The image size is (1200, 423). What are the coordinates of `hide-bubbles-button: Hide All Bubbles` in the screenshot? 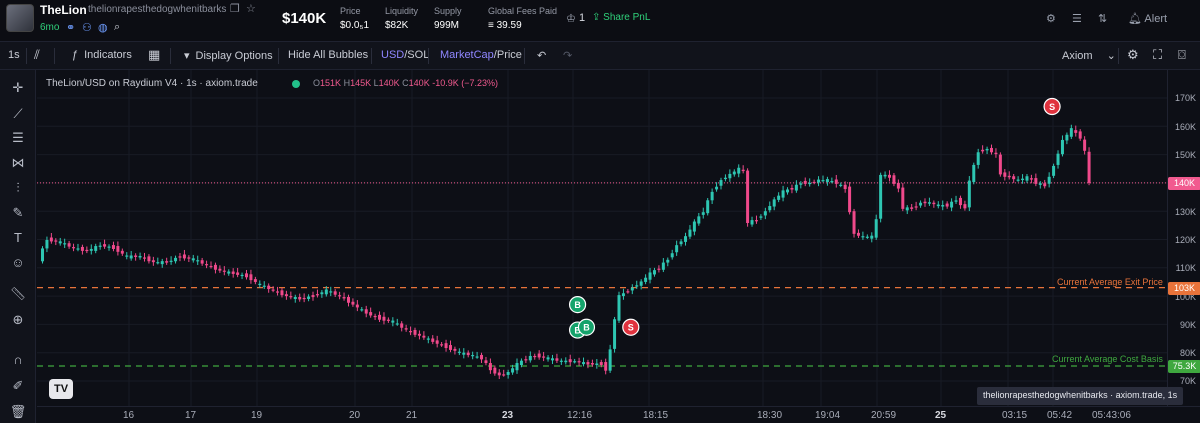 It's located at (328, 55).